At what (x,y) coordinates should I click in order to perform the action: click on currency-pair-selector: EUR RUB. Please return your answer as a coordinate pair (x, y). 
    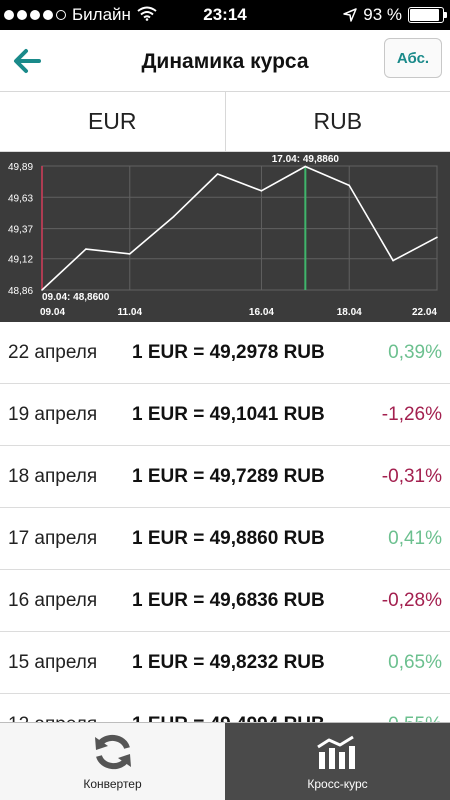
    Looking at the image, I should click on (225, 122).